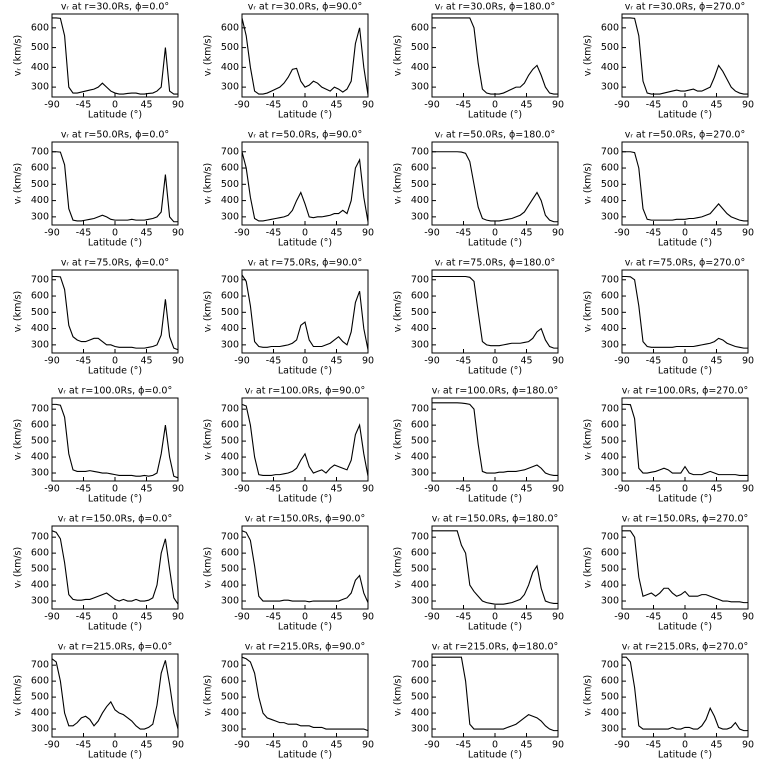  What do you see at coordinates (115, 7) in the screenshot?
I see `panel-title: vᵣ at r=30.0Rs, ϕ=0.0°` at bounding box center [115, 7].